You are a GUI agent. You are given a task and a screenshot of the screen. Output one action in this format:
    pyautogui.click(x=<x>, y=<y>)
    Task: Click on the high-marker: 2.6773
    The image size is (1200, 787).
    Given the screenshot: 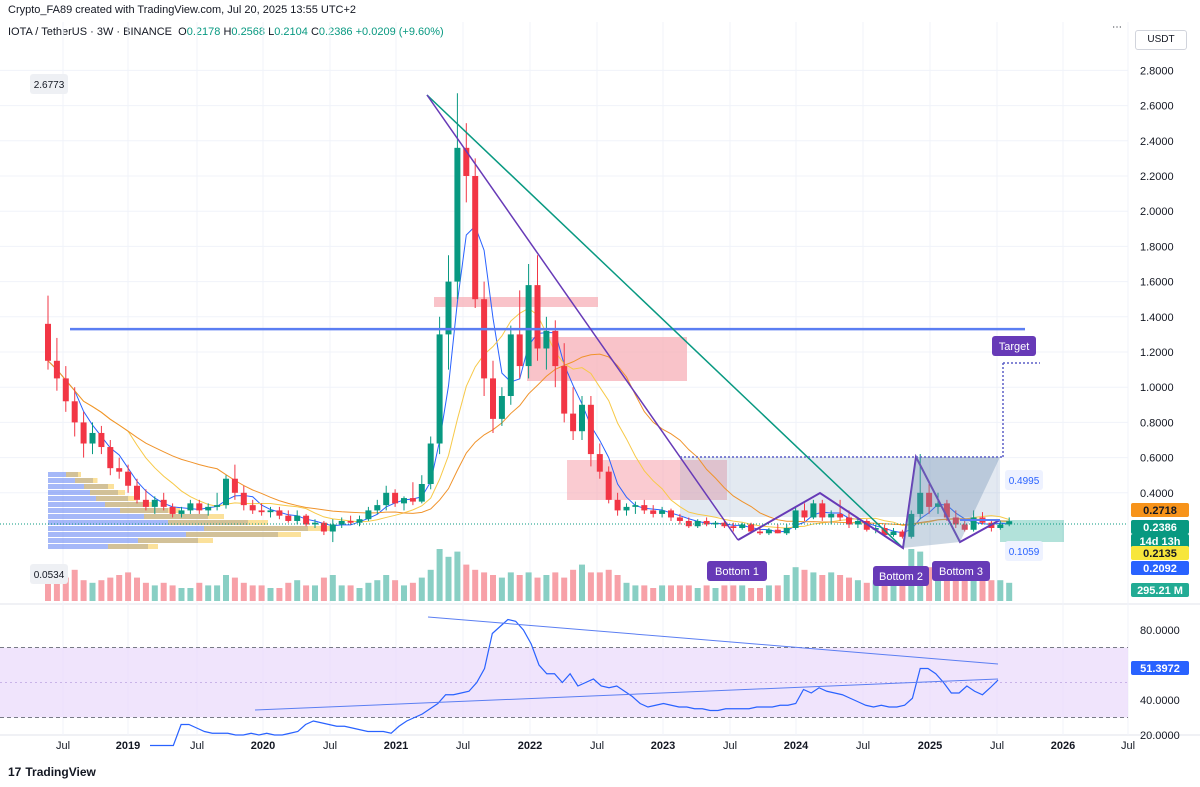 What is the action you would take?
    pyautogui.click(x=49, y=85)
    